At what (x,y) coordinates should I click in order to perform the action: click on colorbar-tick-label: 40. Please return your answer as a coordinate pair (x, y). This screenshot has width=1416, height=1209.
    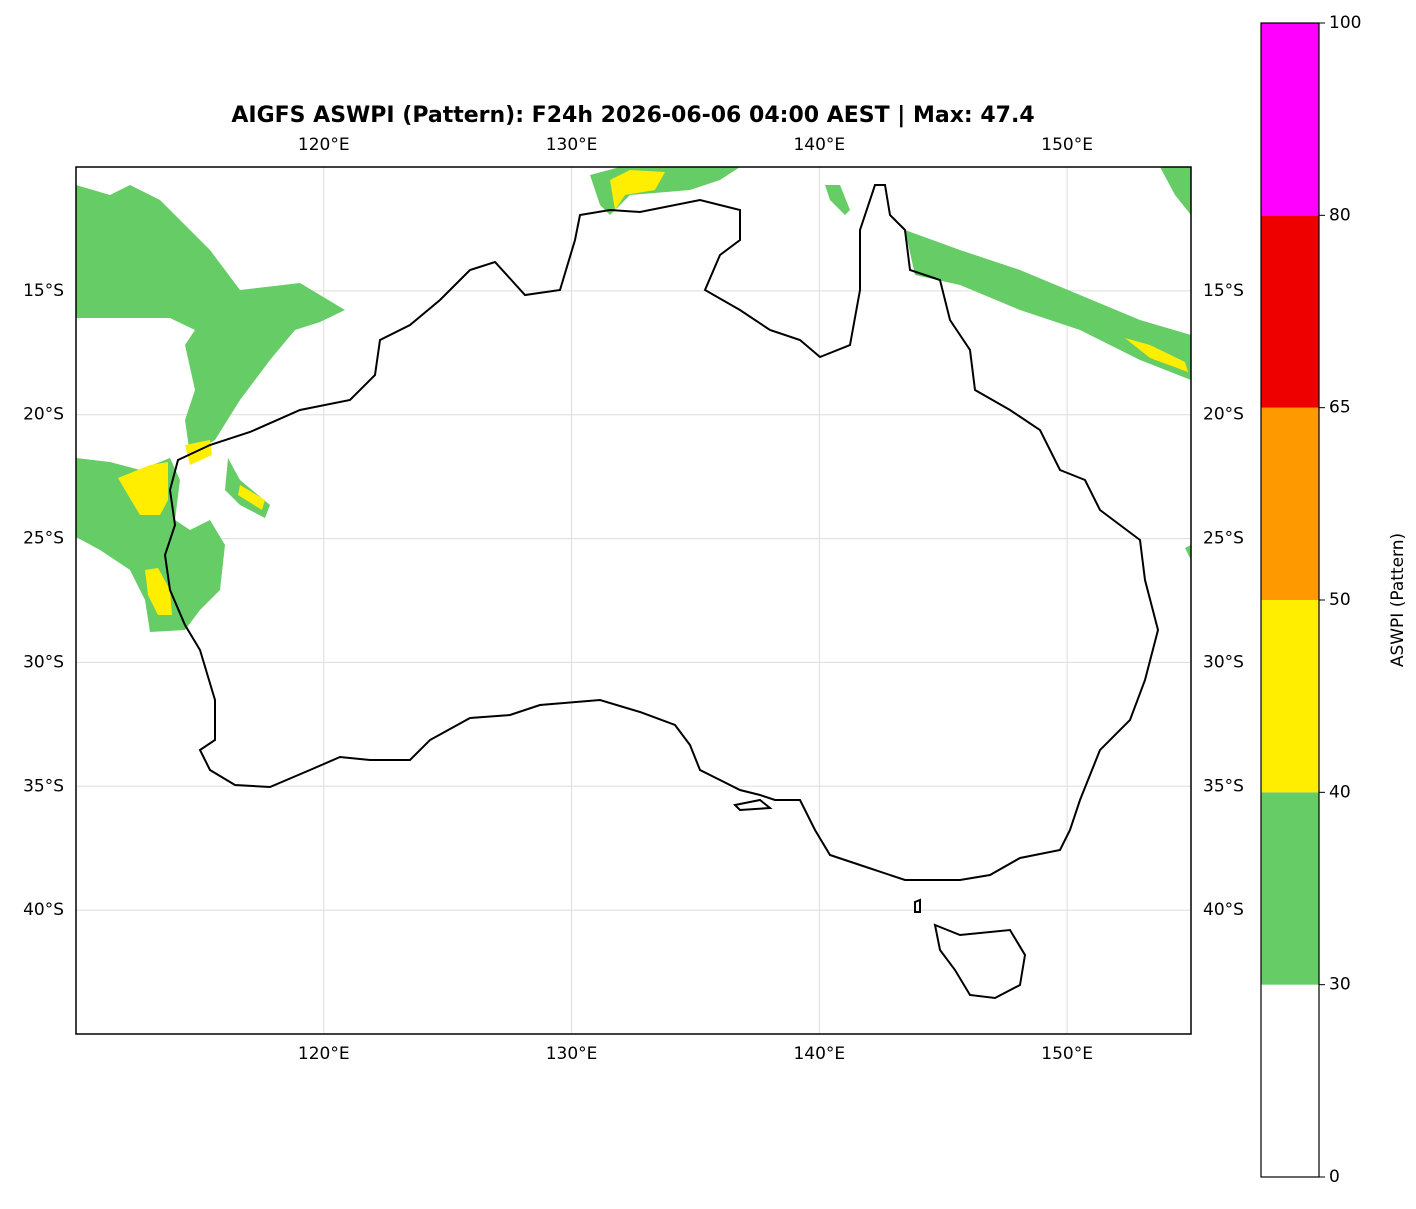
    Looking at the image, I should click on (1340, 792).